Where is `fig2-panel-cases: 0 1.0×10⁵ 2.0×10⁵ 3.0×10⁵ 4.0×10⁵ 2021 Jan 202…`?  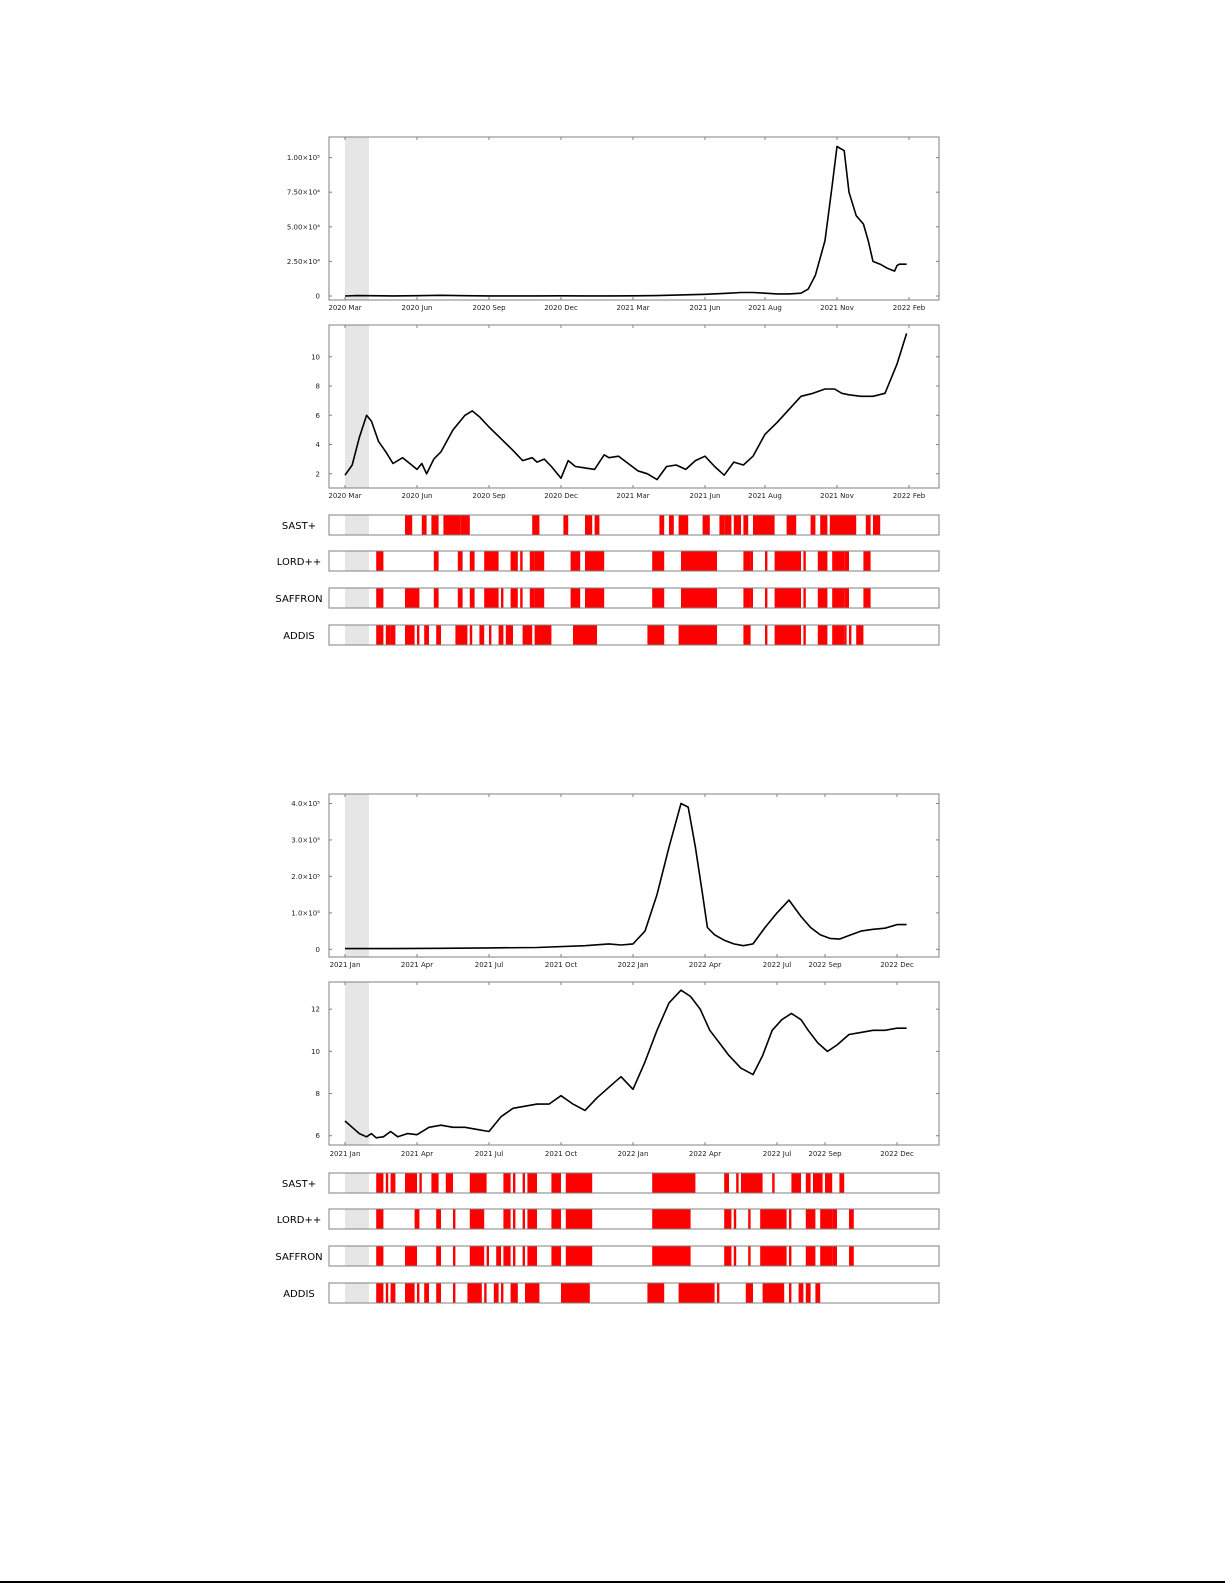
fig2-panel-cases: 0 1.0×10⁵ 2.0×10⁵ 3.0×10⁵ 4.0×10⁵ 2021 Jan 202… is located at coordinates (615, 881).